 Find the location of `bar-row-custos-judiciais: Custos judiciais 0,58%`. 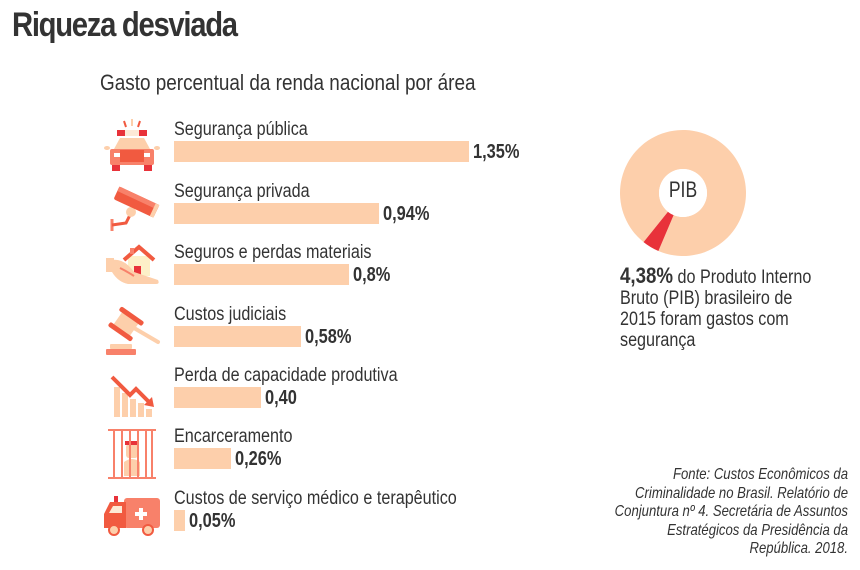

bar-row-custos-judiciais: Custos judiciais 0,58% is located at coordinates (280, 334).